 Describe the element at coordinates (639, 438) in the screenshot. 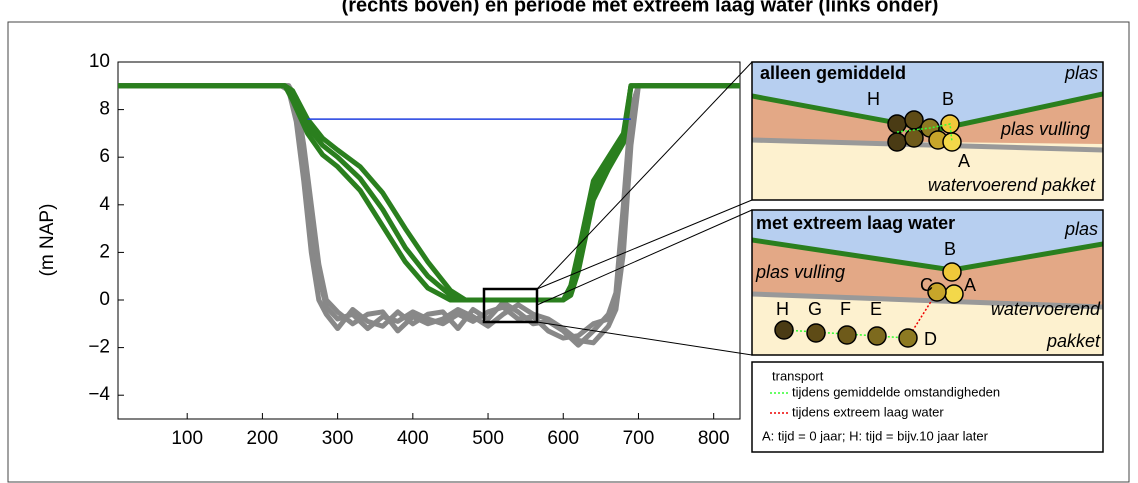

I see `x-tick-label: 700` at that location.